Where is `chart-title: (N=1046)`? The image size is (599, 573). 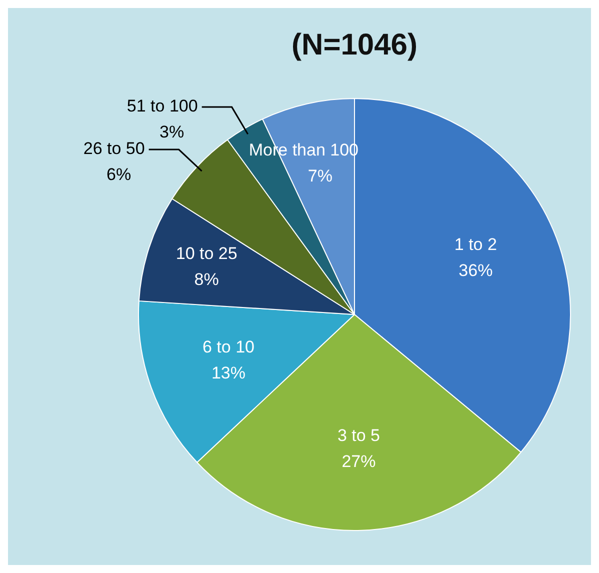
chart-title: (N=1046) is located at coordinates (355, 45).